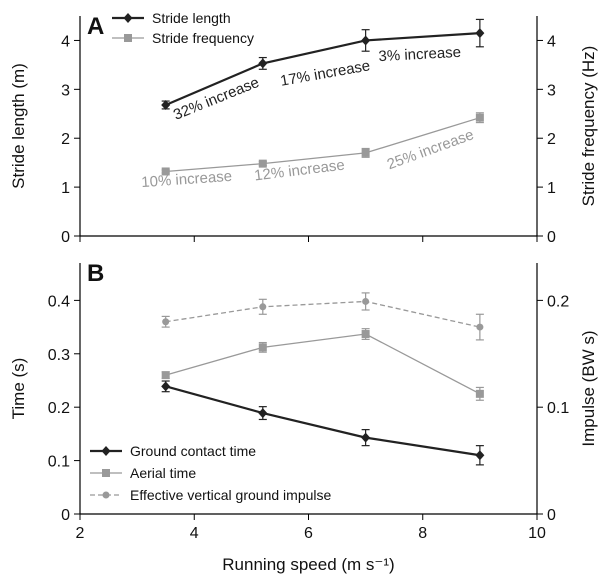  I want to click on legend: Stride length Stride frequency, so click(183, 28).